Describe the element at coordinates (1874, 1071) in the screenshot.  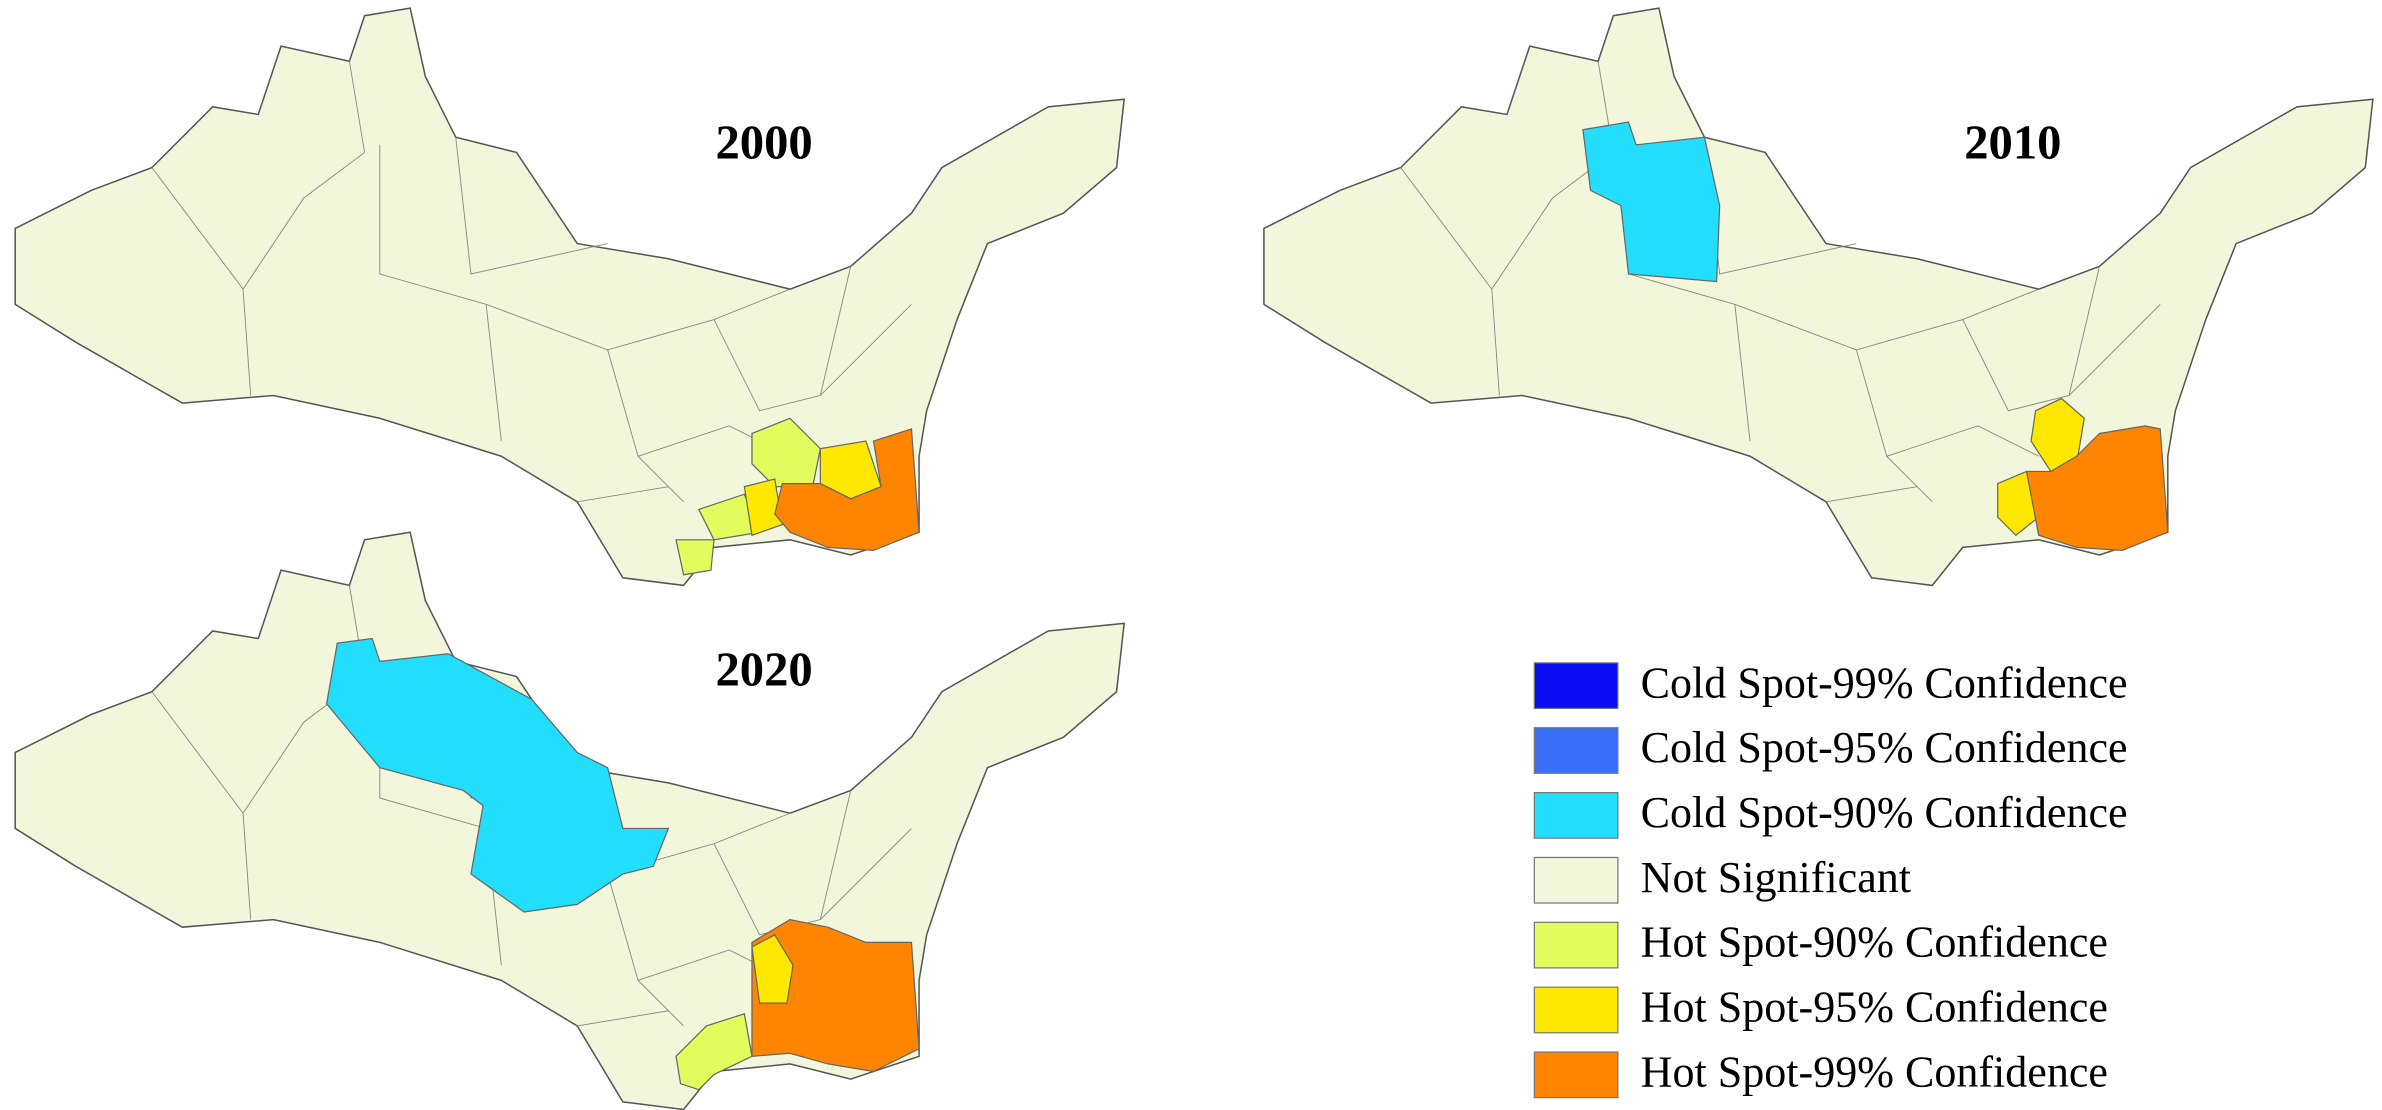
I see `legend-label: Hot Spot-99% Confidence` at that location.